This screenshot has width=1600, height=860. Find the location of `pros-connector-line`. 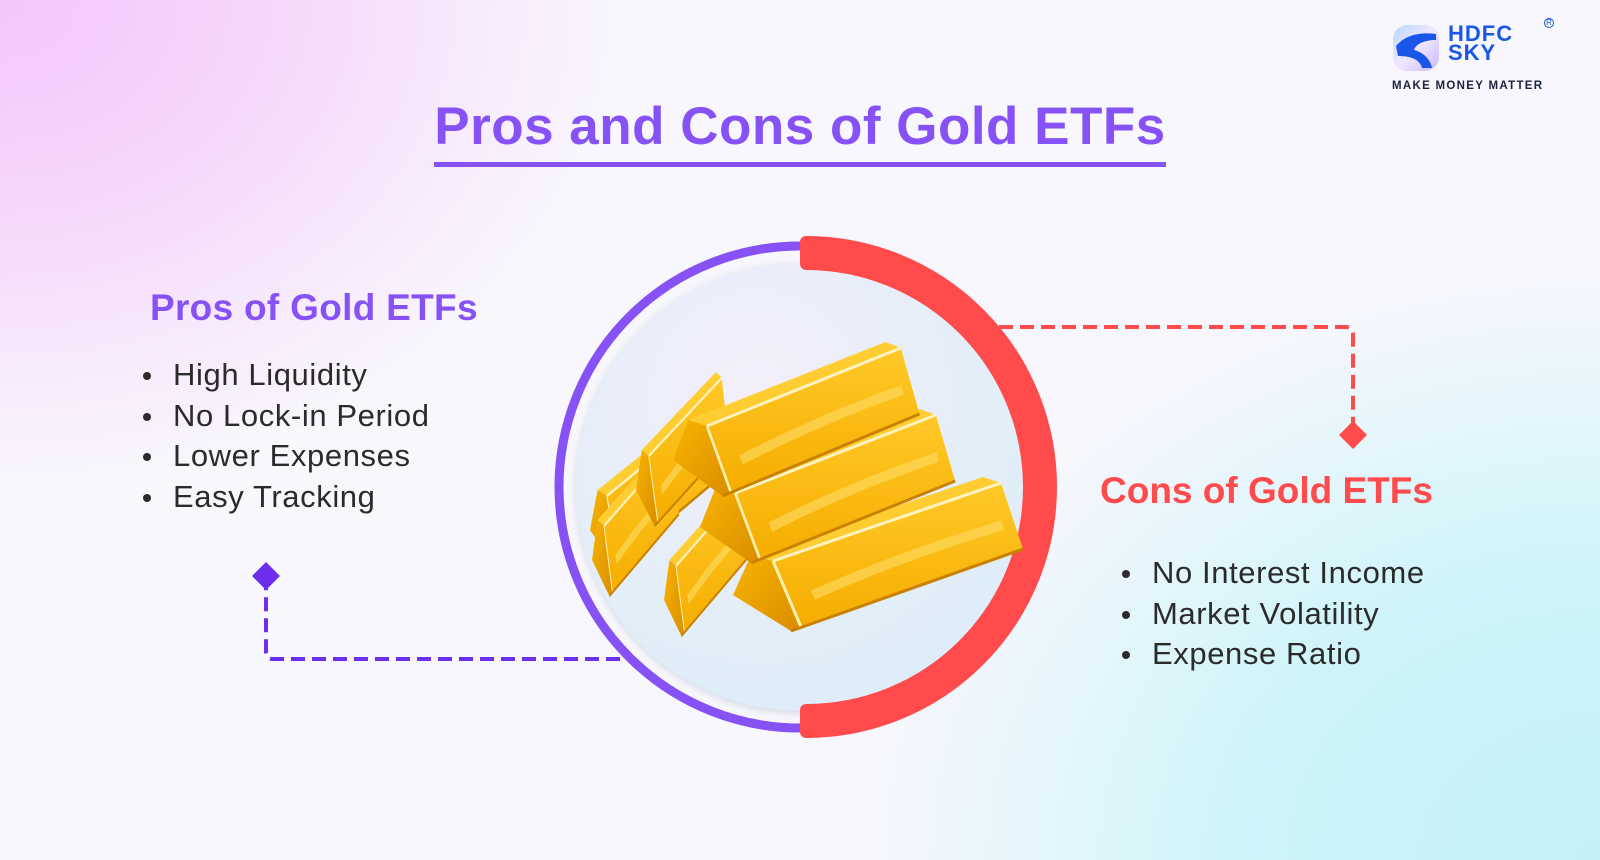

pros-connector-line is located at coordinates (442, 622).